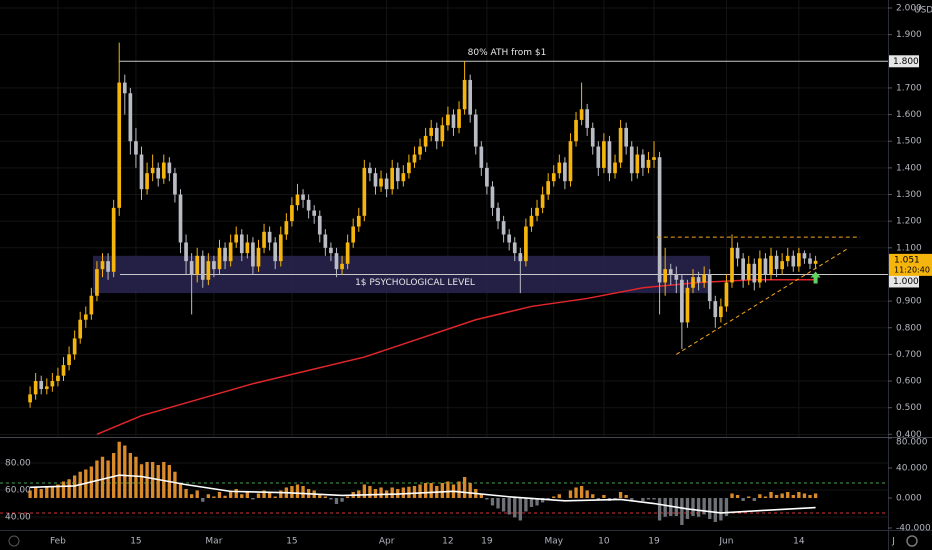  Describe the element at coordinates (909, 355) in the screenshot. I see `y-tick-label: 0.700` at that location.